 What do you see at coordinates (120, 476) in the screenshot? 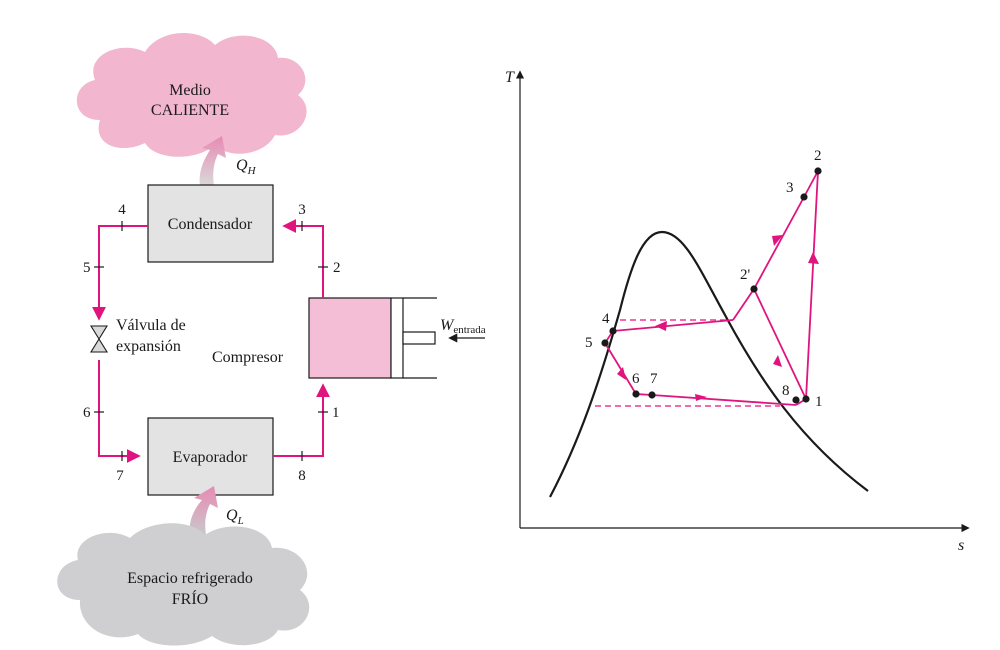
I see `state-label-7: 7` at bounding box center [120, 476].